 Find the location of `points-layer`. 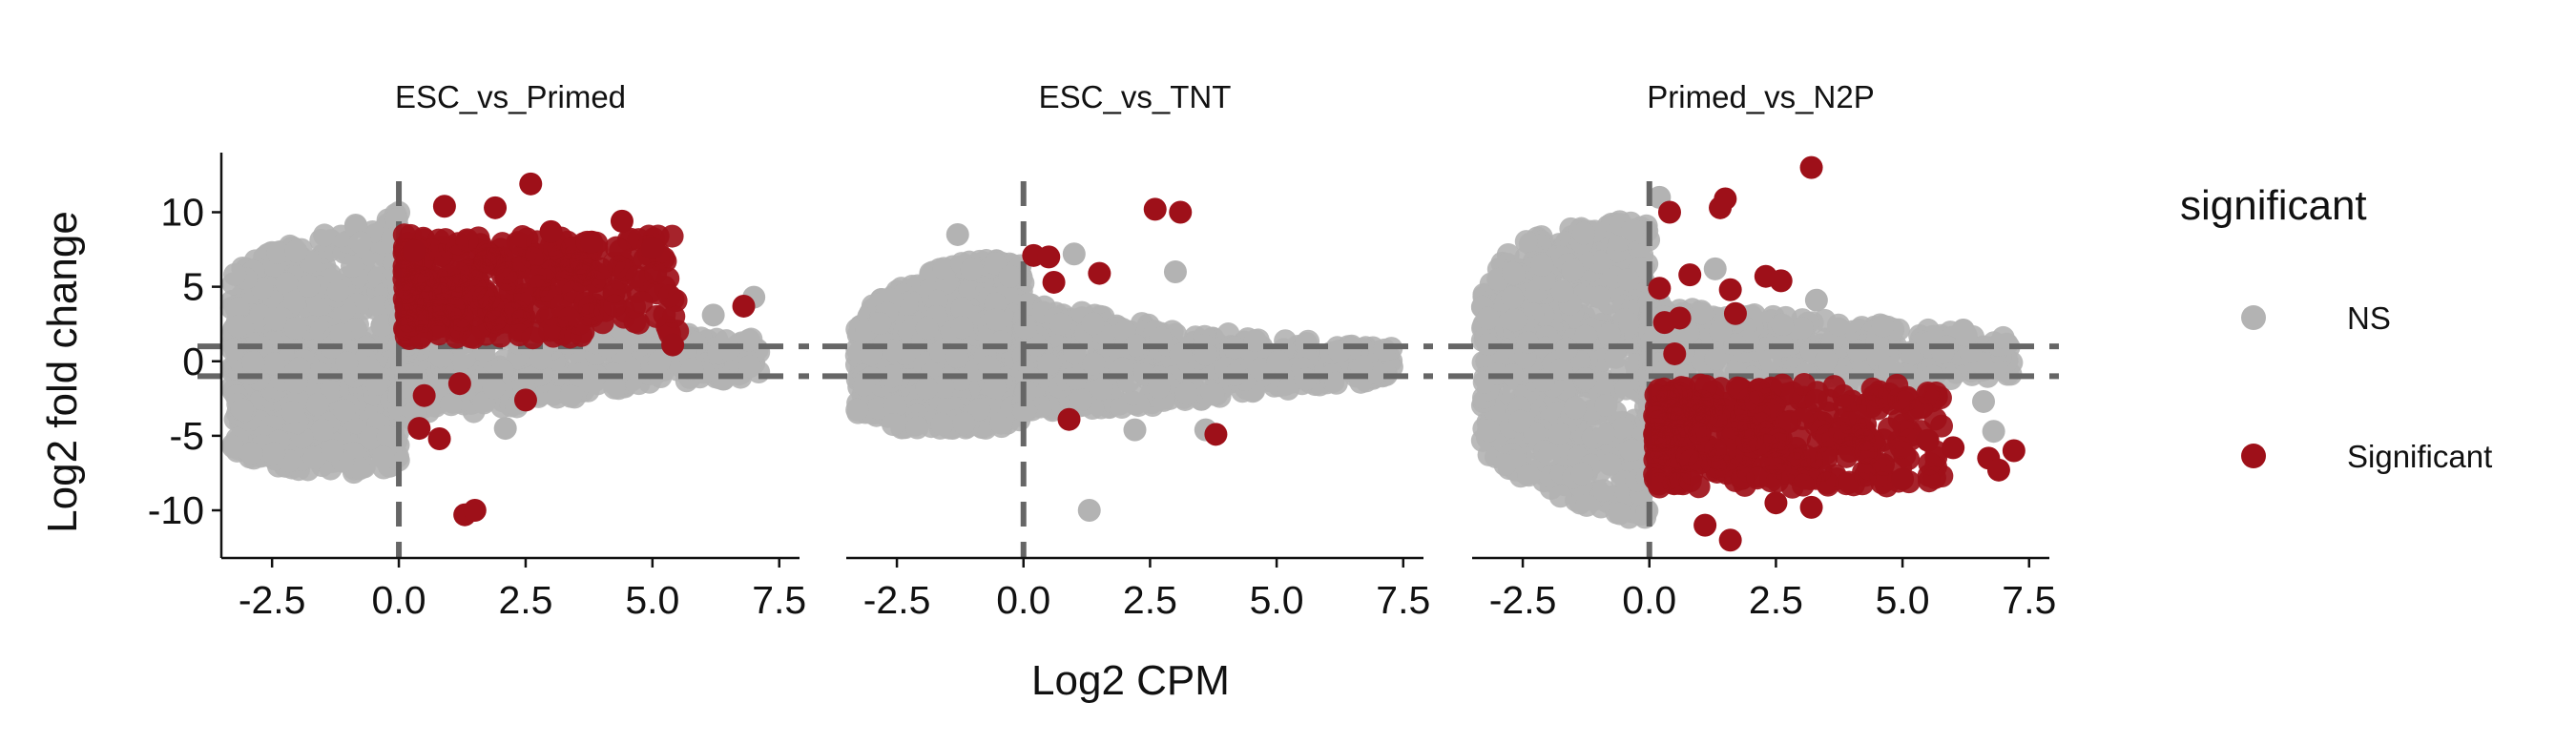

points-layer is located at coordinates (1123, 372).